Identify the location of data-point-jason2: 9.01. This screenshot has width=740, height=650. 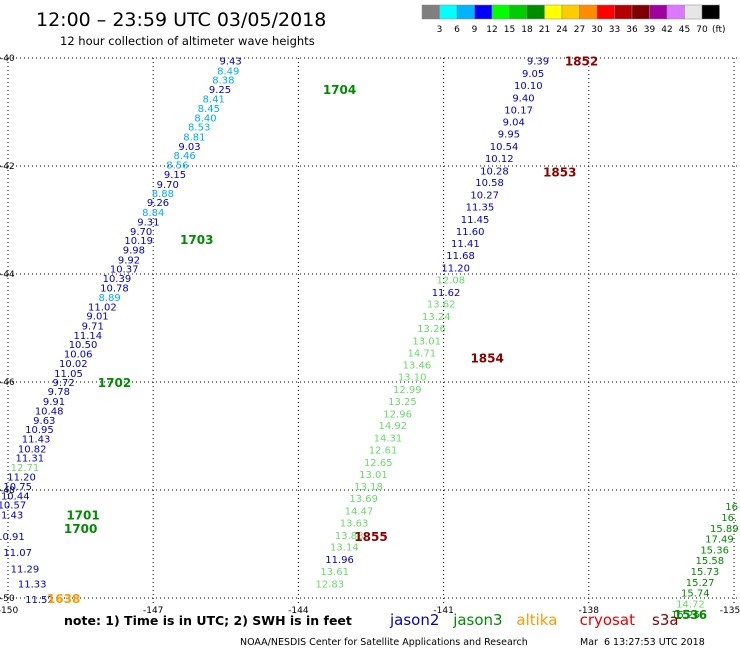
(97, 317).